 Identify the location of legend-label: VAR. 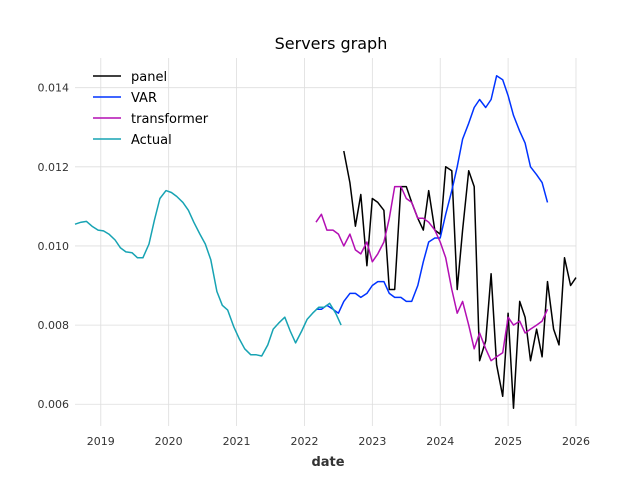
(144, 98).